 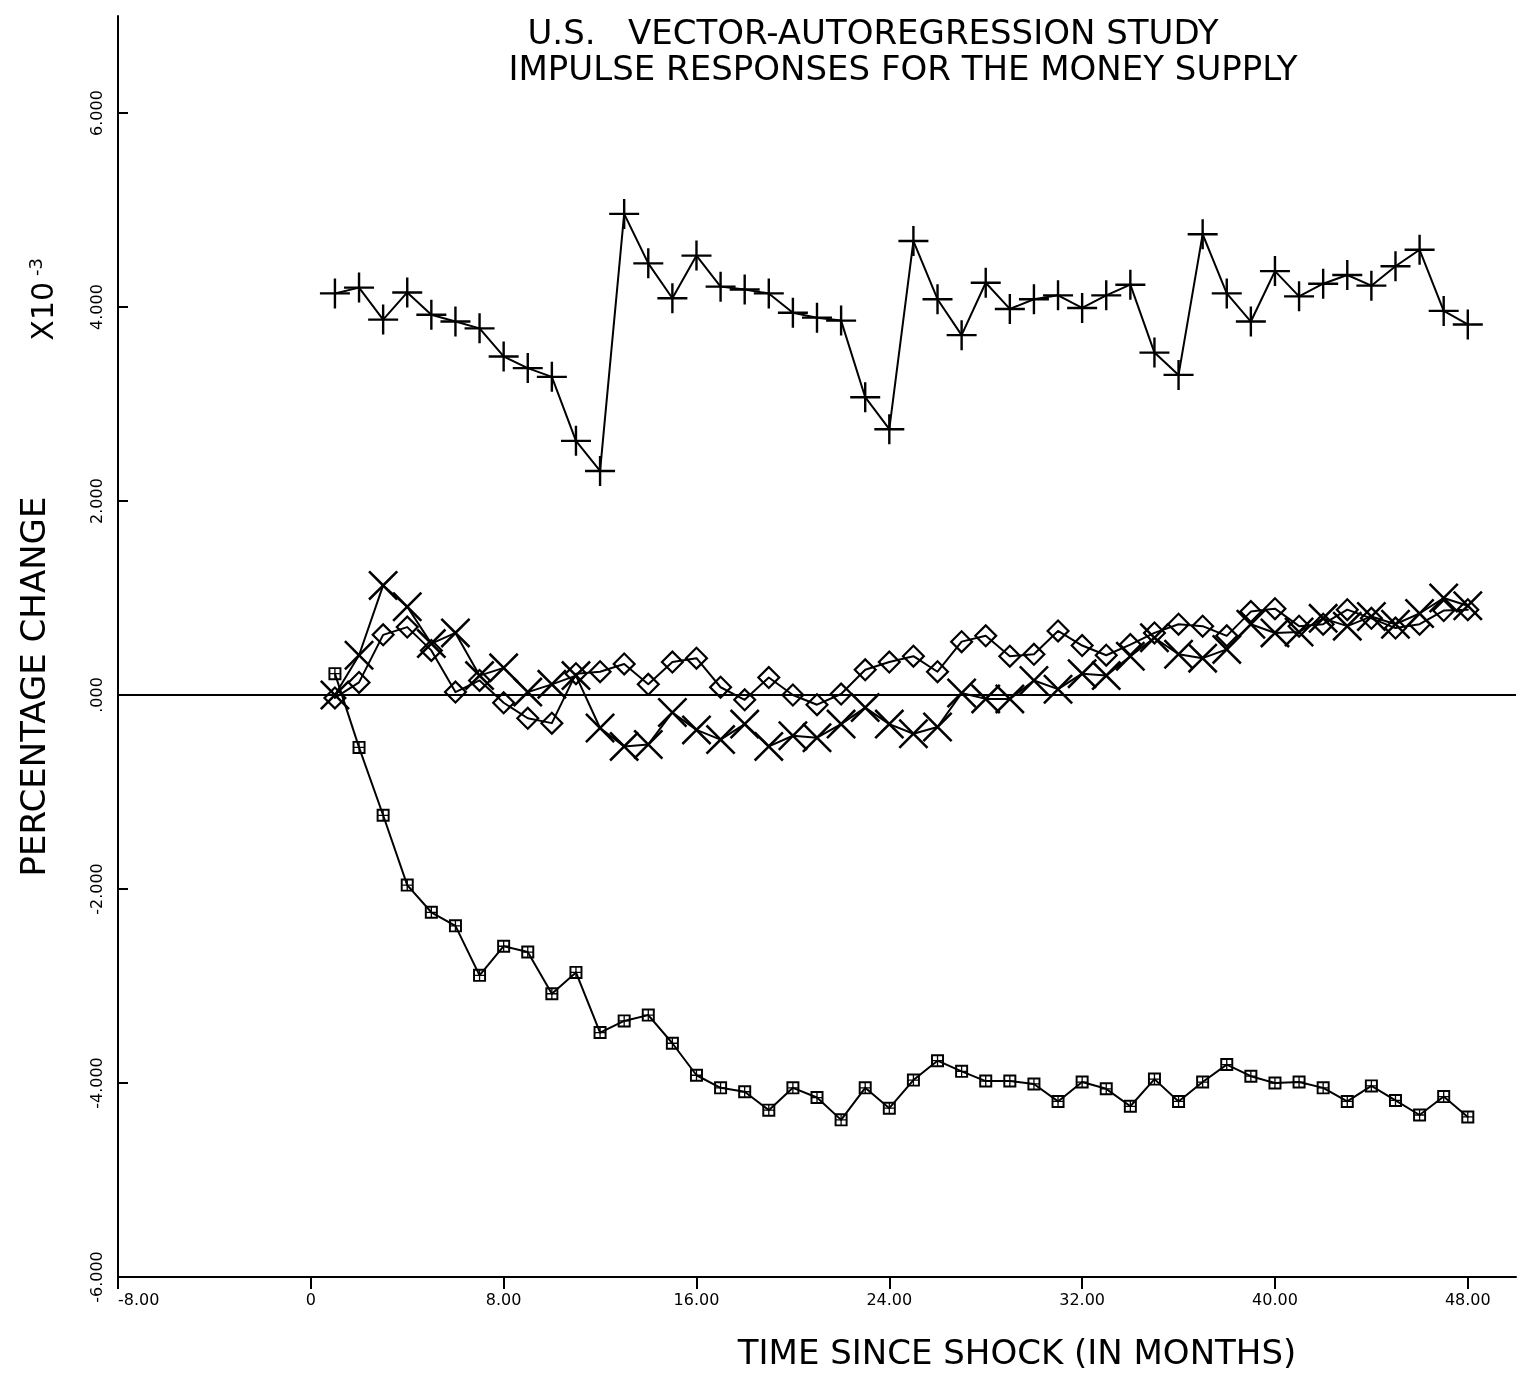 What do you see at coordinates (96, 501) in the screenshot?
I see `y-tick-label: 2.000` at bounding box center [96, 501].